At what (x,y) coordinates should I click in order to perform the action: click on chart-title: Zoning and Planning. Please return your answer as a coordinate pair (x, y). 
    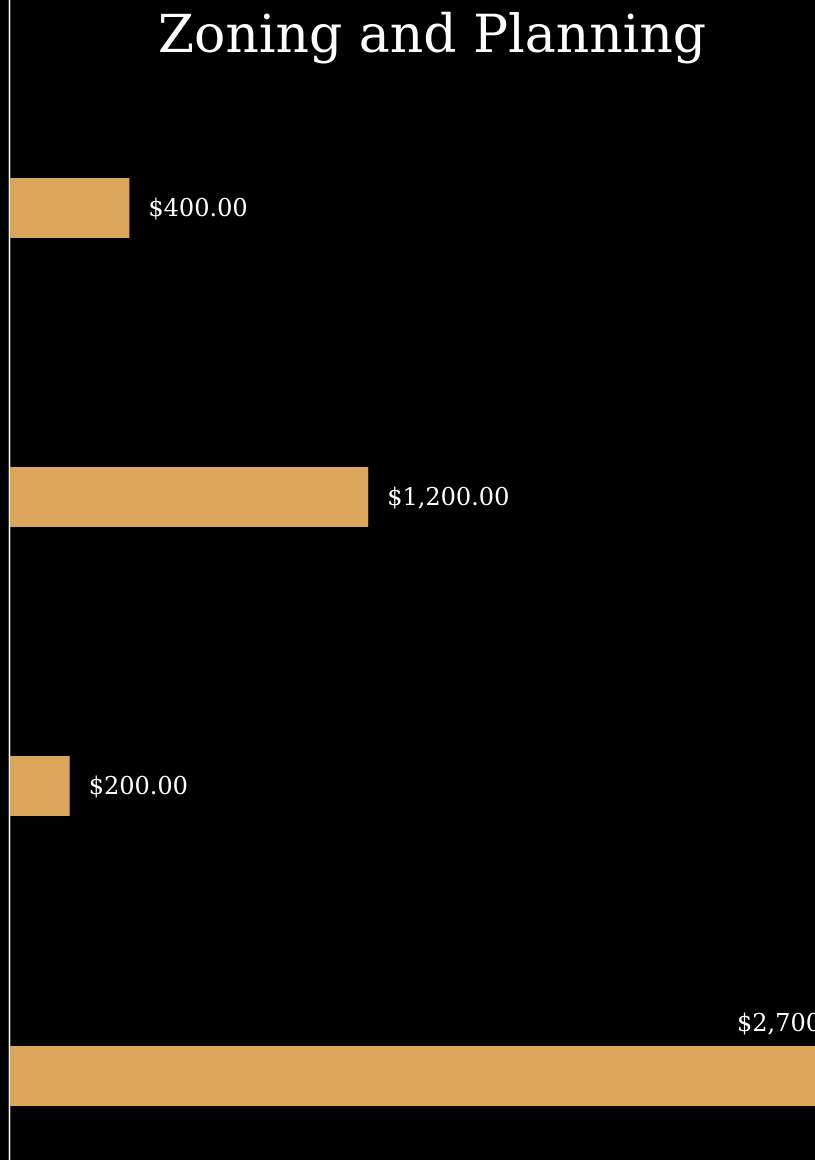
    Looking at the image, I should click on (432, 35).